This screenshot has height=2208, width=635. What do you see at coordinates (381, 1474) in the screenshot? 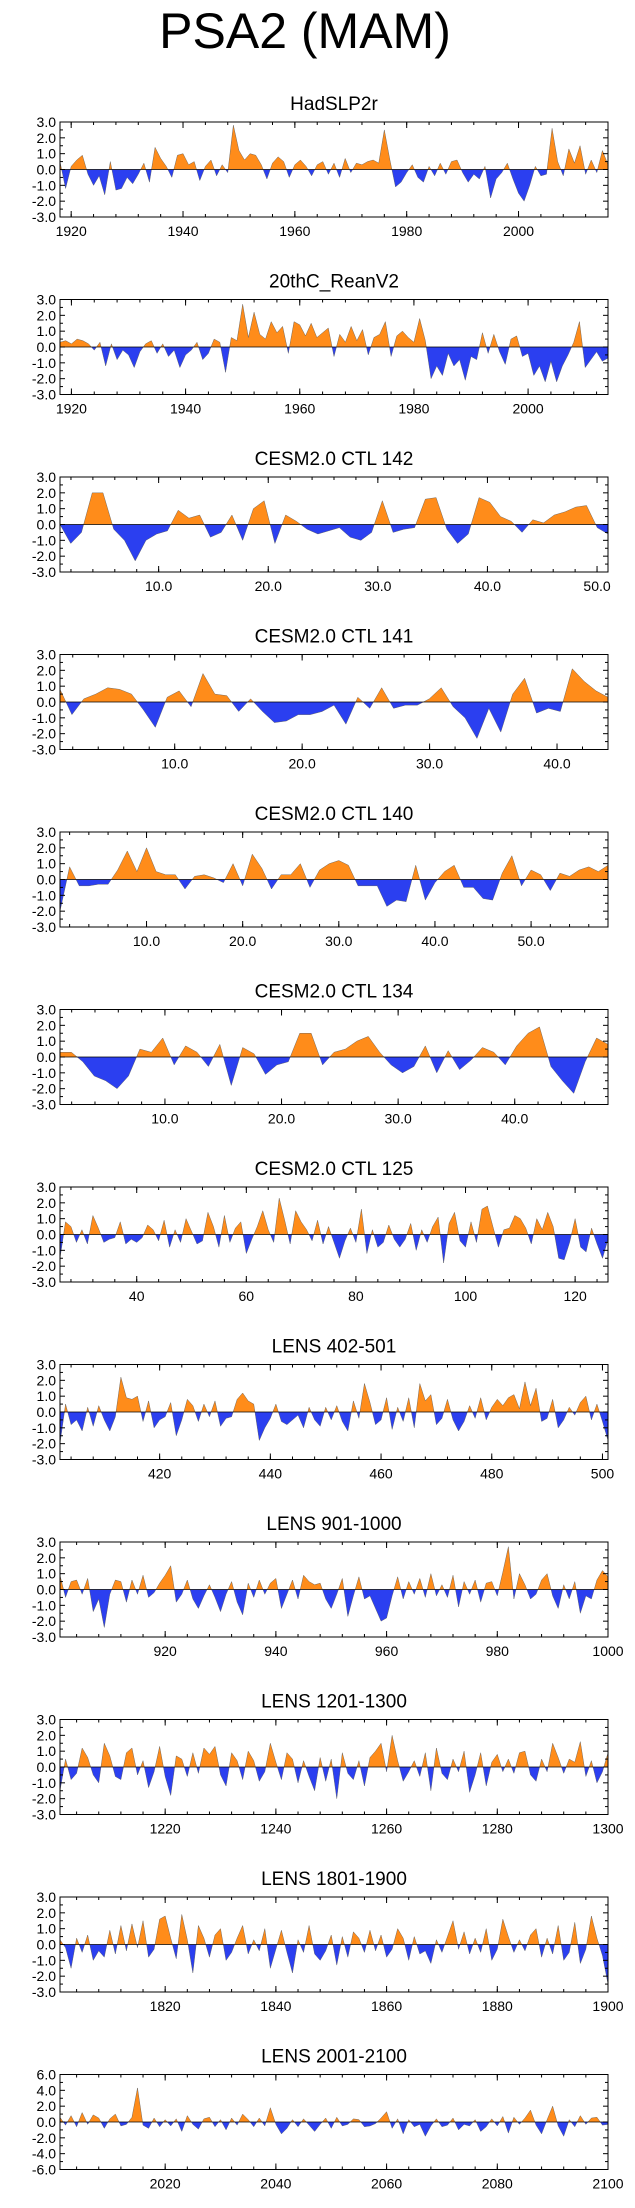
I see `x-tick-label: 460` at bounding box center [381, 1474].